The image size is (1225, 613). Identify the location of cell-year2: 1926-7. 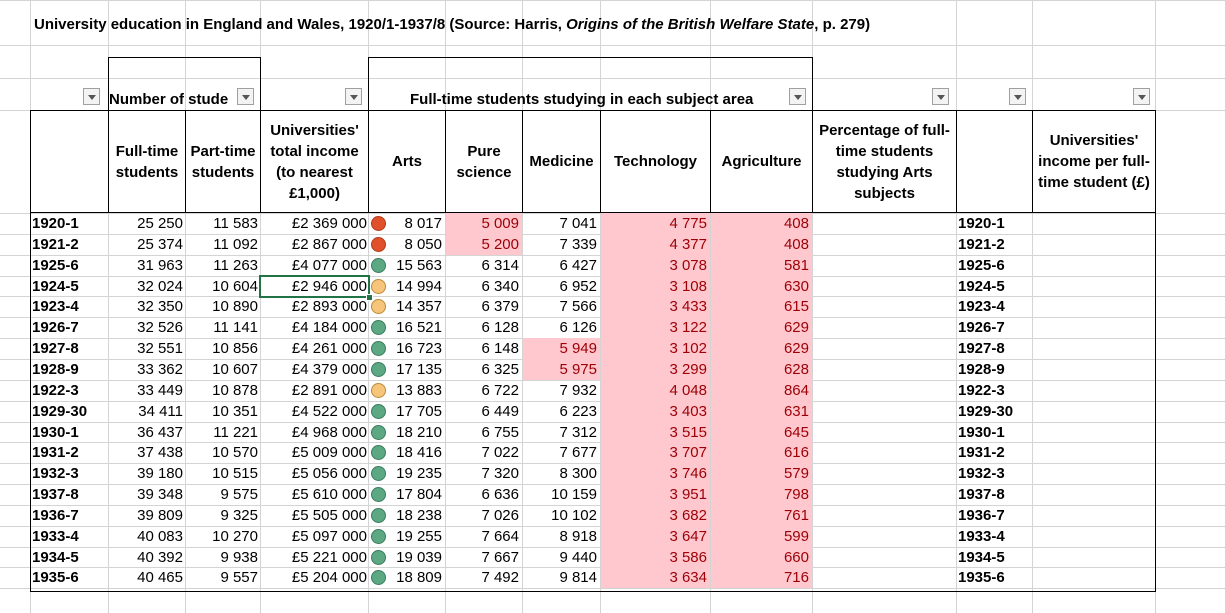
(981, 328).